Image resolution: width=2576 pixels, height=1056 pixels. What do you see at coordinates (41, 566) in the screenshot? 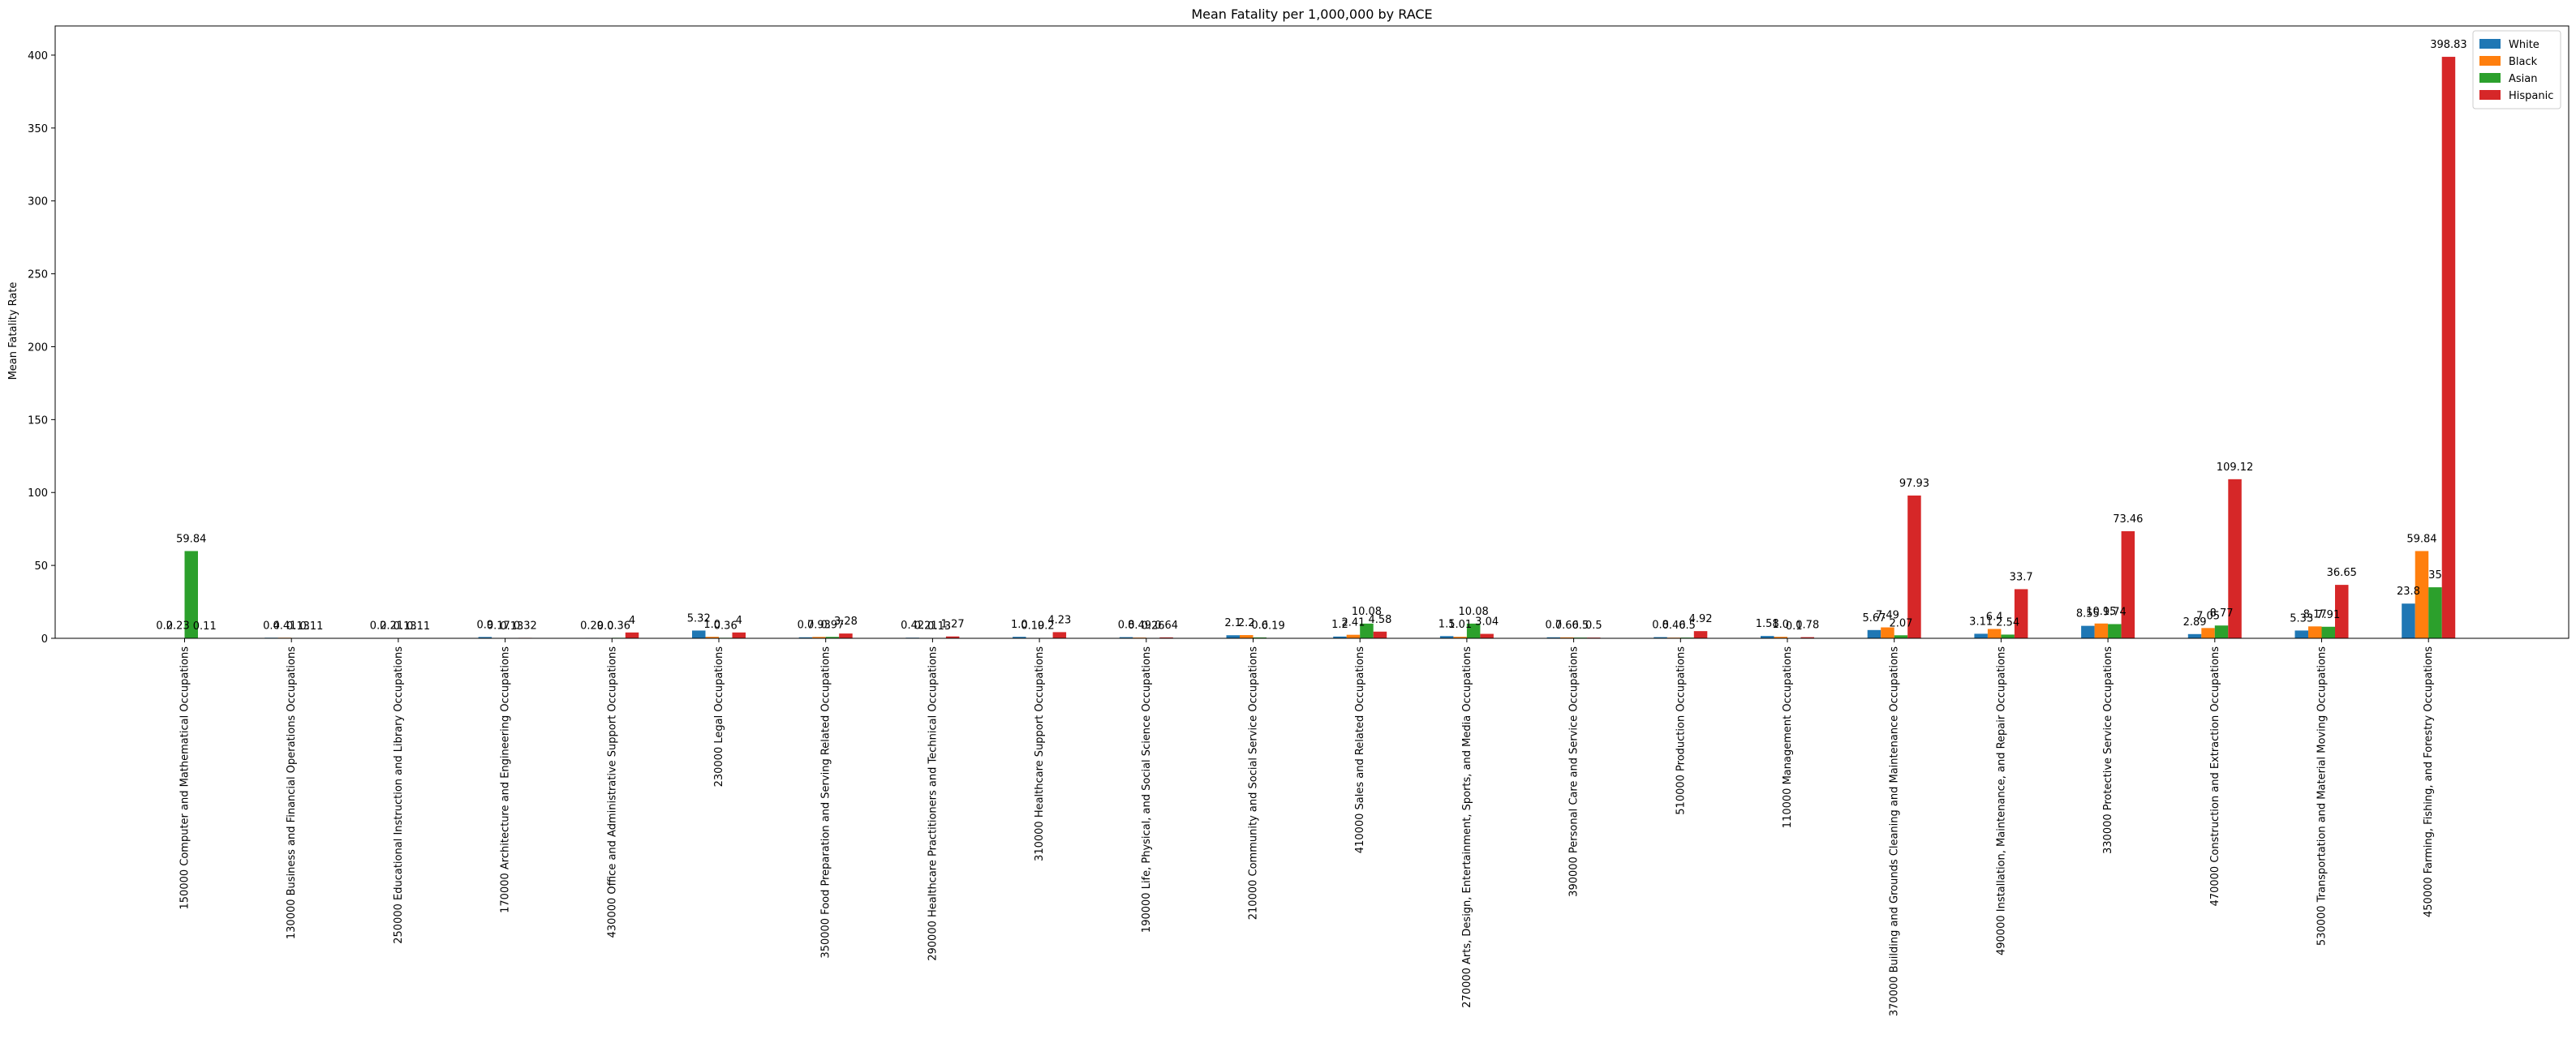
I see `y-tick-label: 50` at bounding box center [41, 566].